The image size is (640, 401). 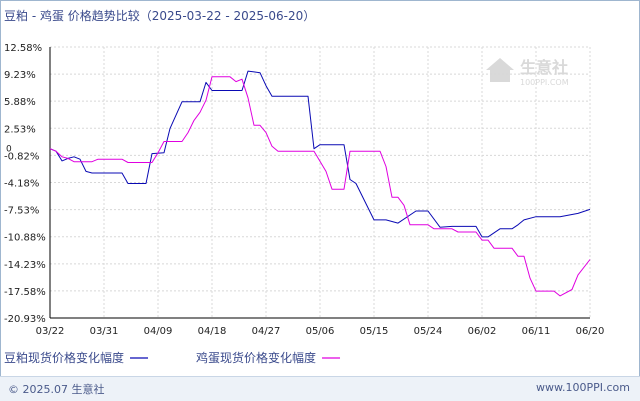 I want to click on y-tick-label: -20.93%, so click(x=25, y=319).